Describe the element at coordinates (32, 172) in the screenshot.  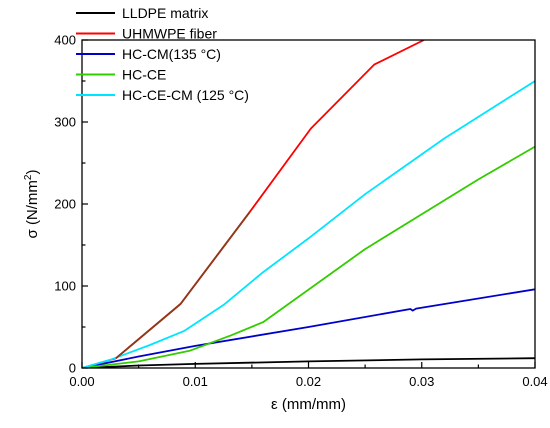
I see `y-axis-label-end: )` at that location.